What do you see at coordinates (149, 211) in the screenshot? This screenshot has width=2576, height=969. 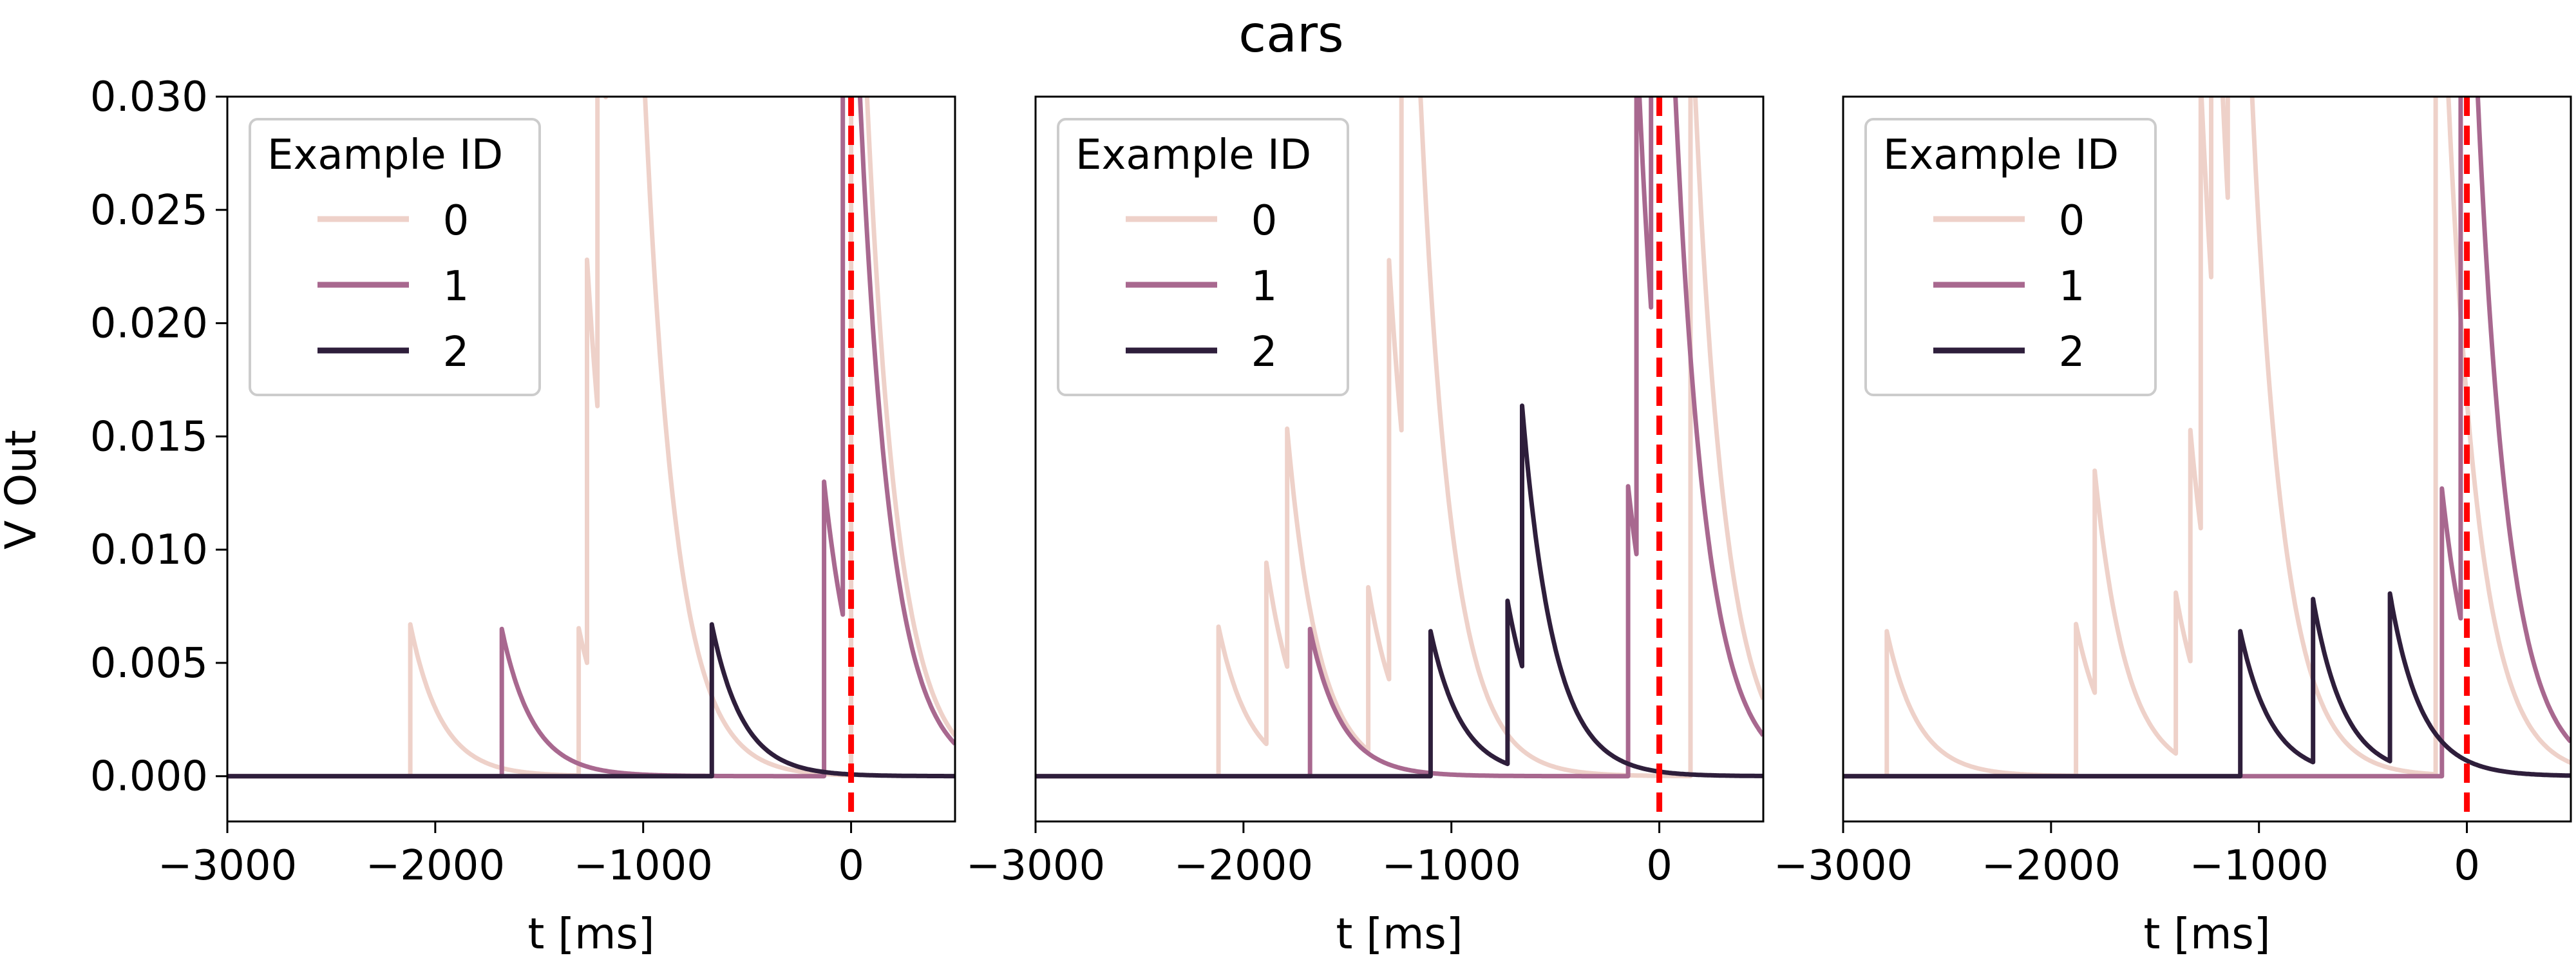 I see `y-tick-label: 0.025` at bounding box center [149, 211].